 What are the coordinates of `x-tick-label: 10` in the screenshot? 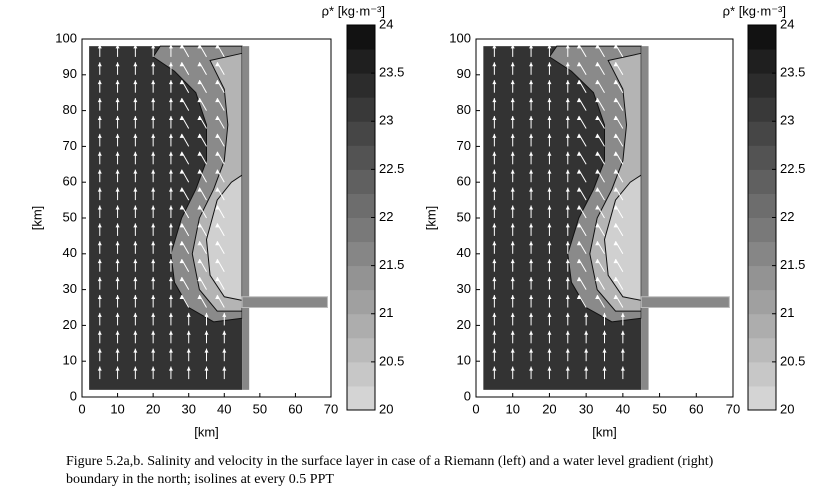 It's located at (512, 408).